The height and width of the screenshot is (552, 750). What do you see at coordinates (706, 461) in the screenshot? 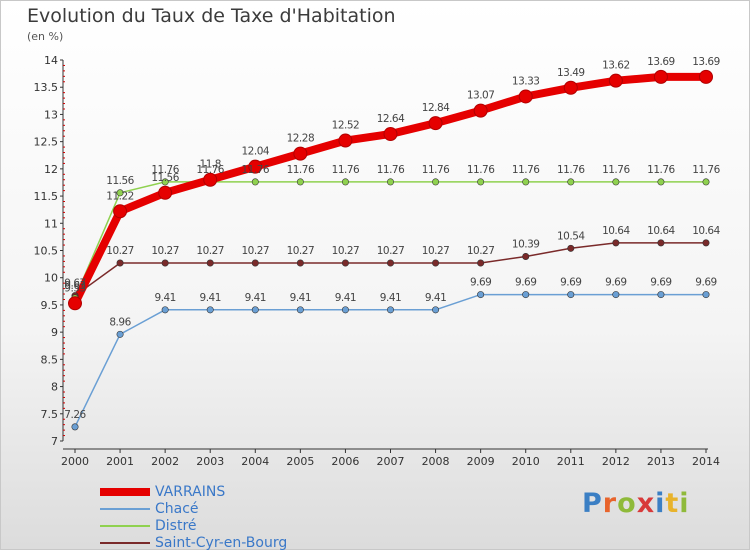
I see `x-tick-label: 2014` at bounding box center [706, 461].